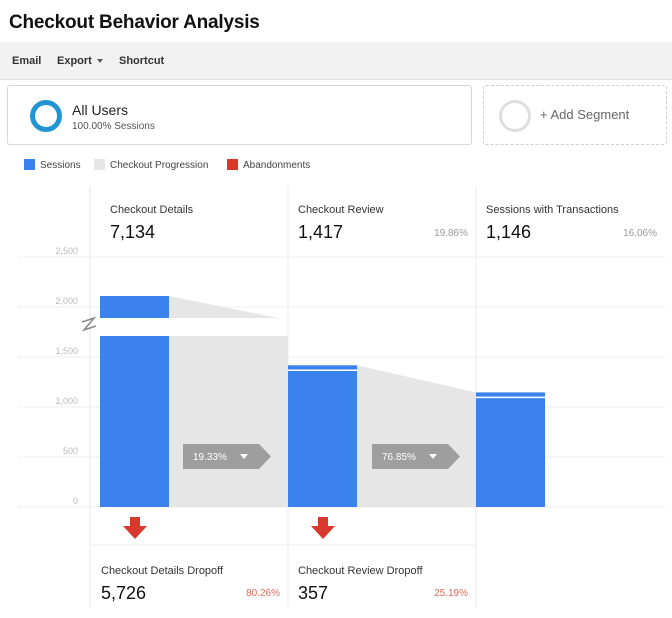 The height and width of the screenshot is (618, 672). Describe the element at coordinates (360, 571) in the screenshot. I see `dropoff-name-checkout-review: Checkout Review Dropoff` at that location.